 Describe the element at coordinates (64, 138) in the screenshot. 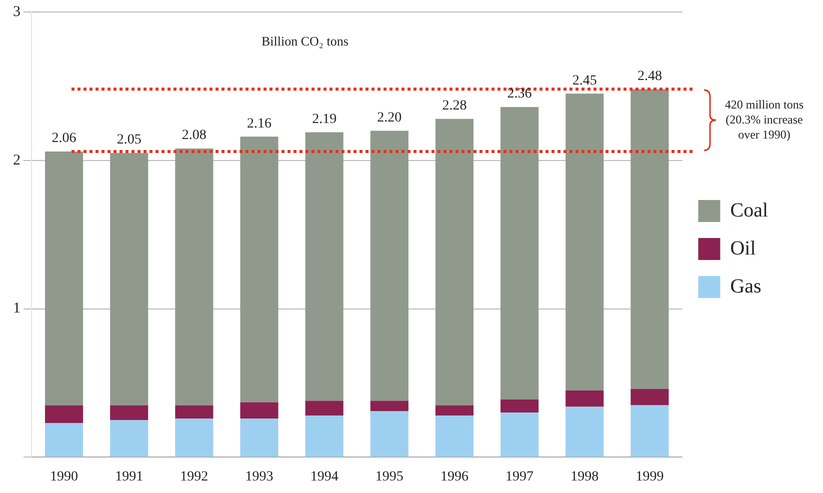

I see `total-label: 2.06` at that location.